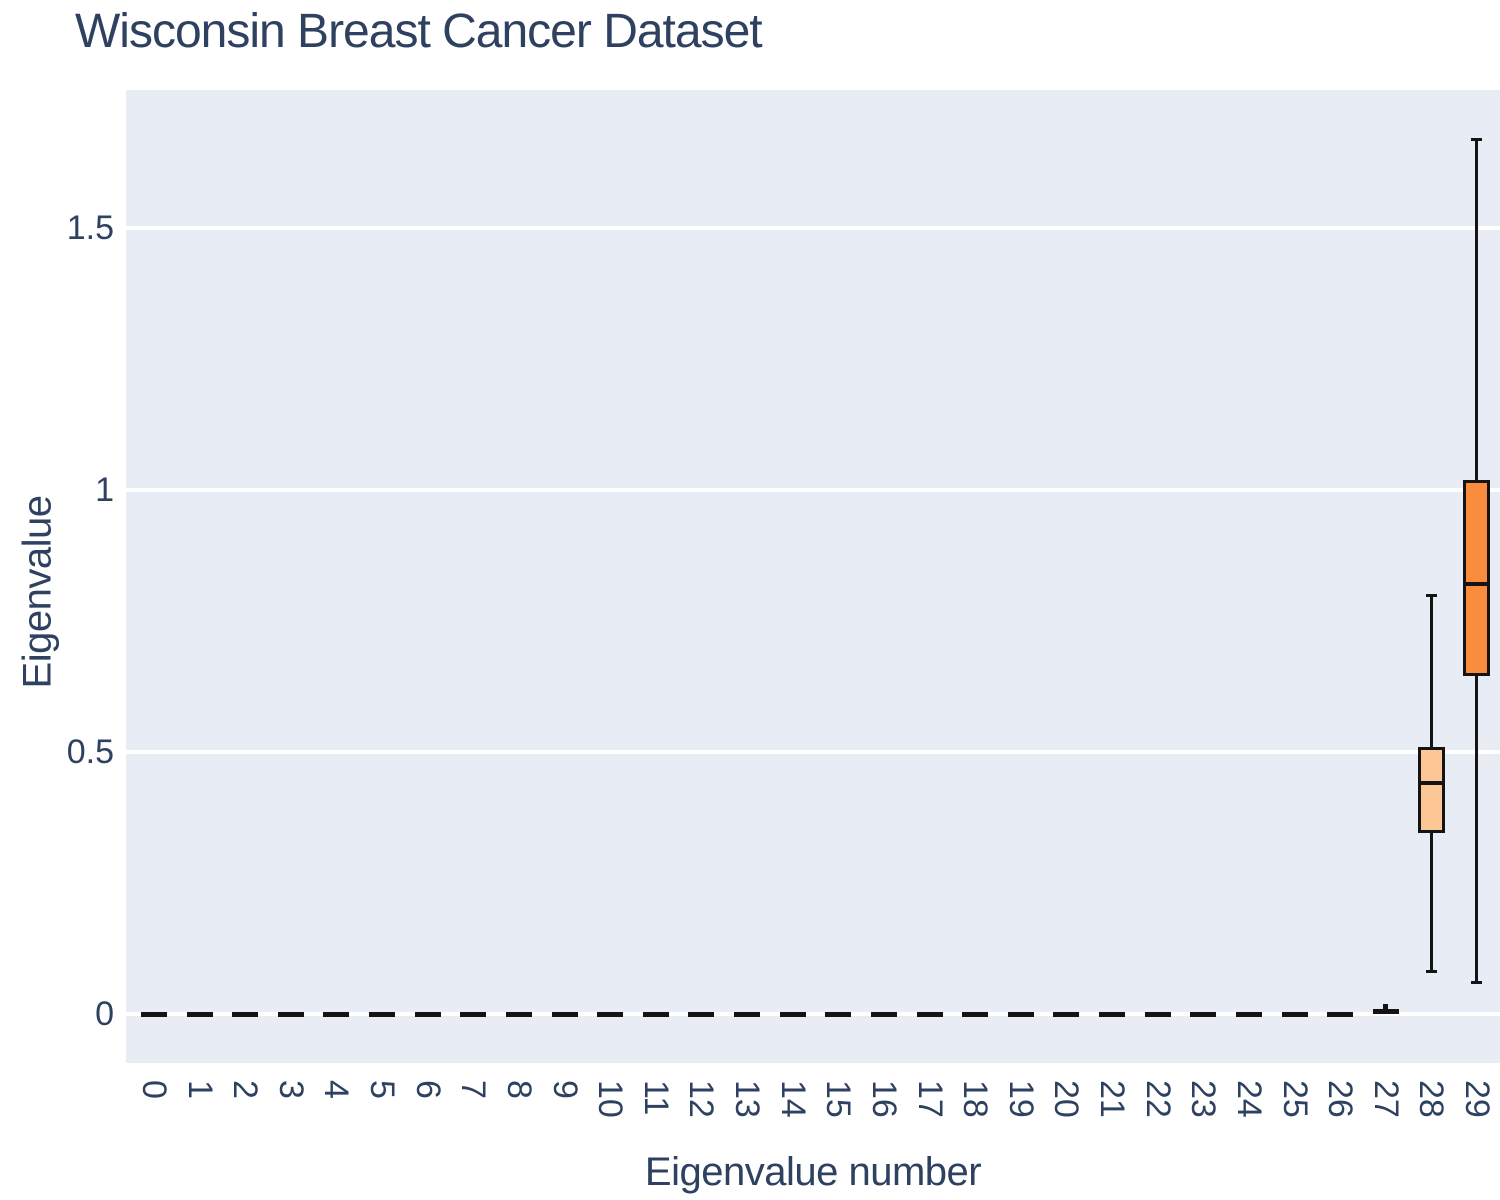 The width and height of the screenshot is (1500, 1200). Describe the element at coordinates (518, 1089) in the screenshot. I see `x-tick-label-8: 8` at that location.